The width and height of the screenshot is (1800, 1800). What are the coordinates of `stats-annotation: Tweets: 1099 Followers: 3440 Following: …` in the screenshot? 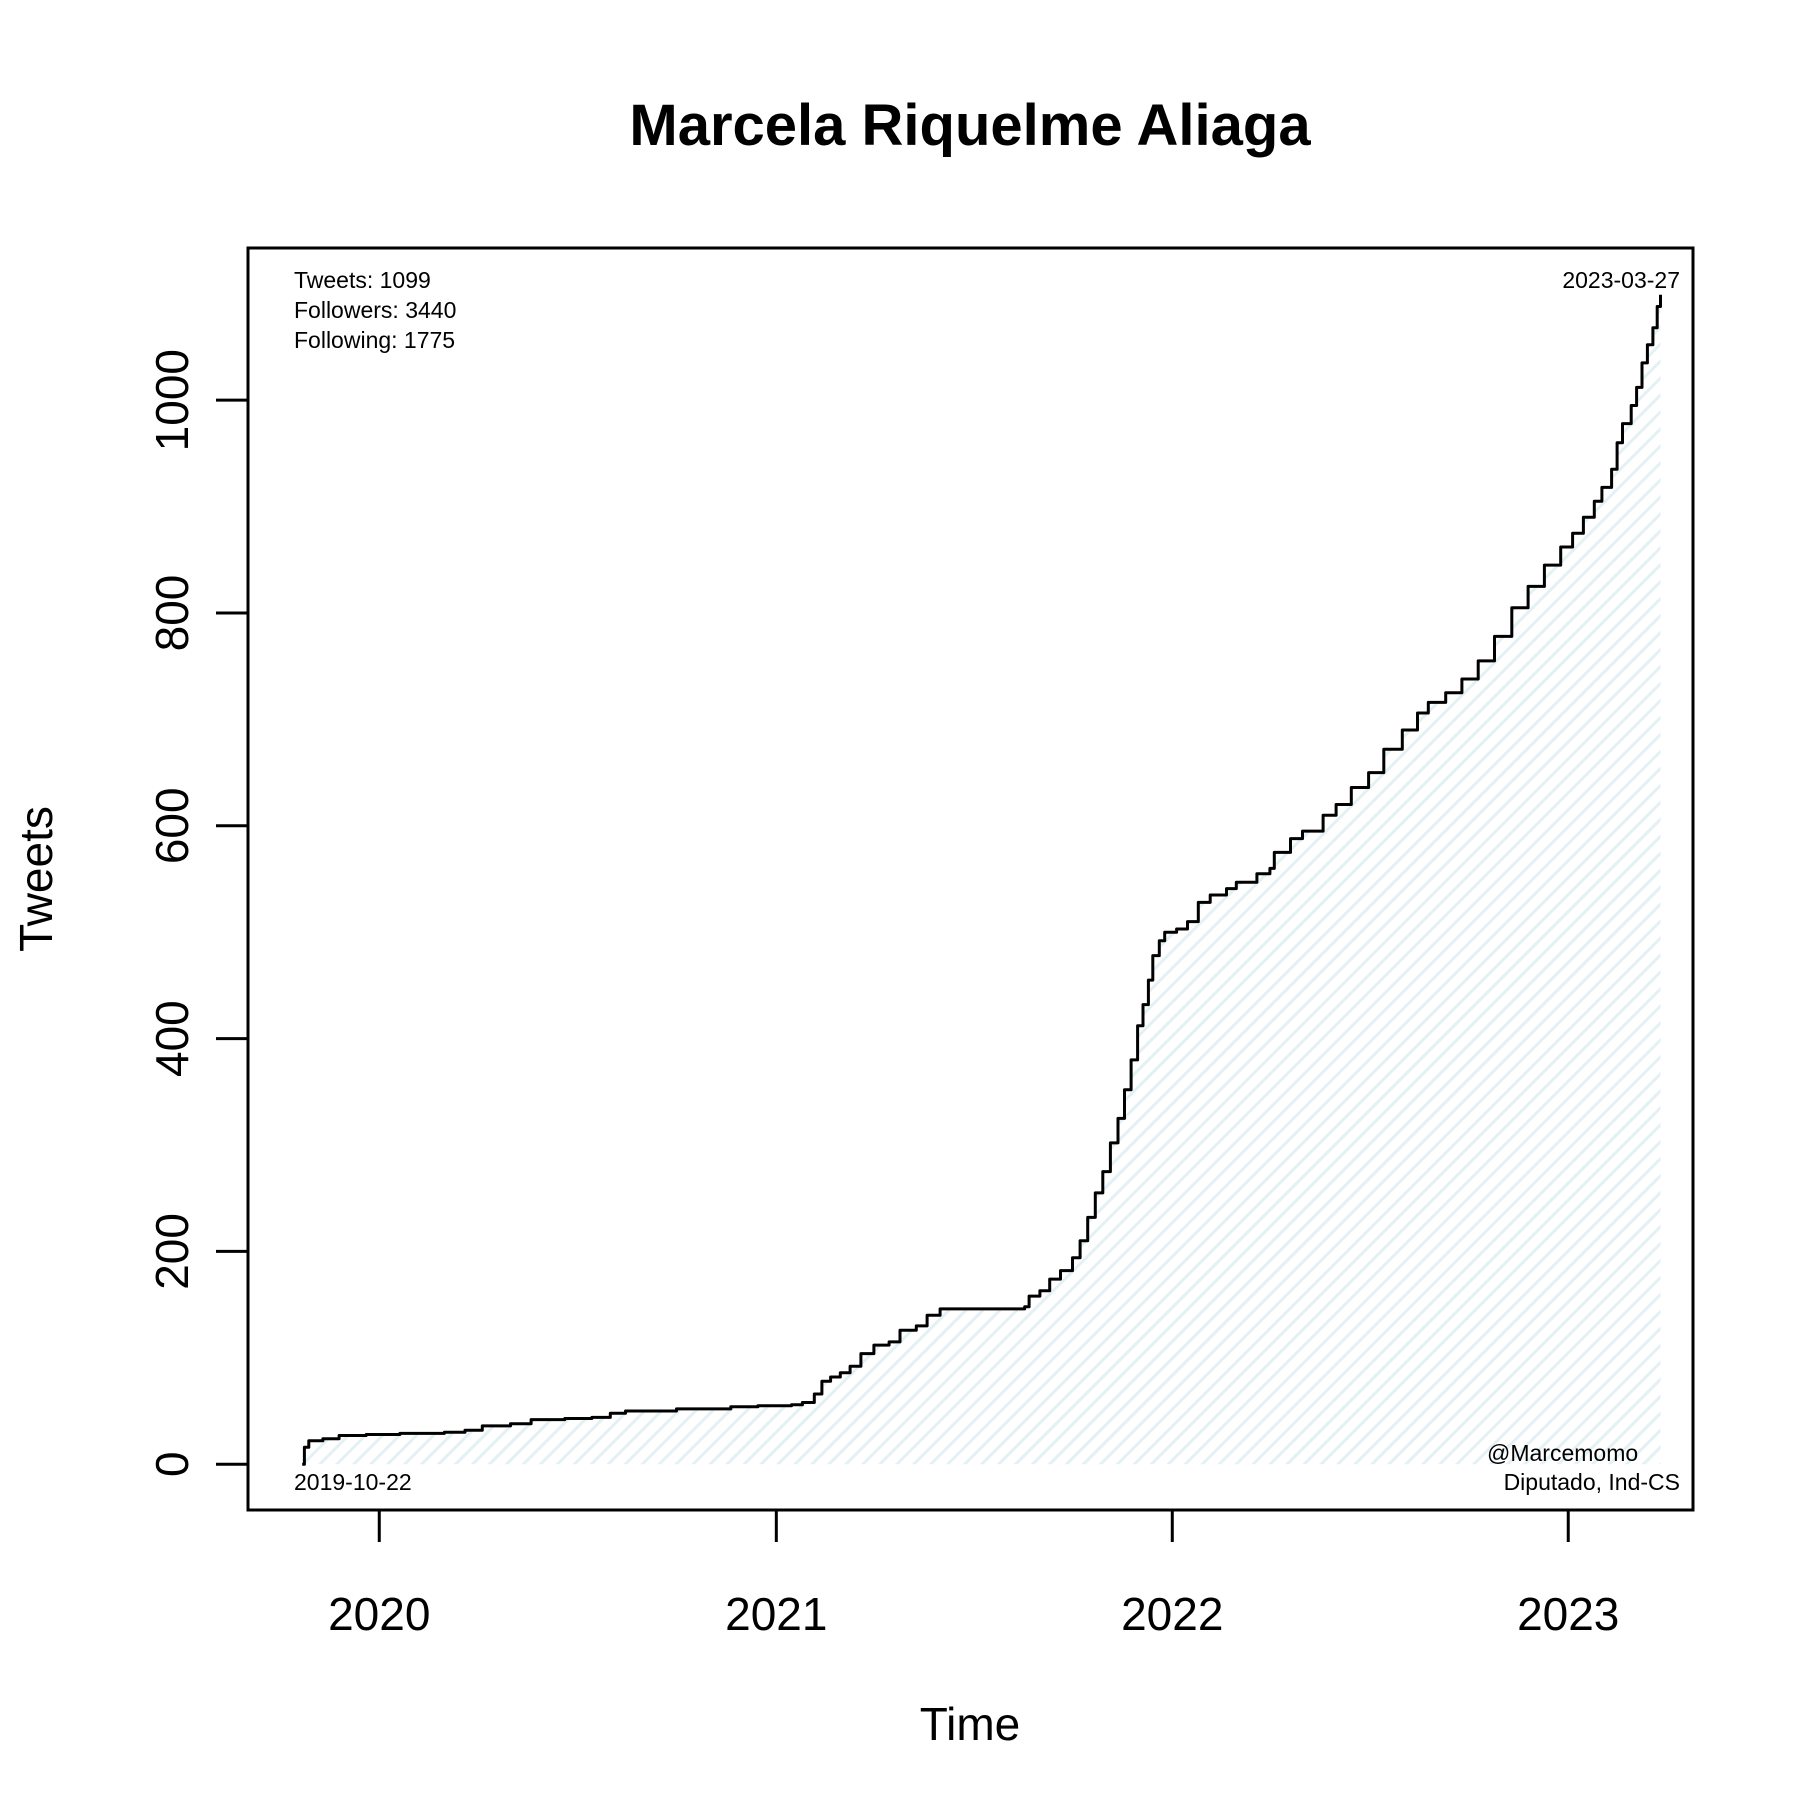 It's located at (375, 310).